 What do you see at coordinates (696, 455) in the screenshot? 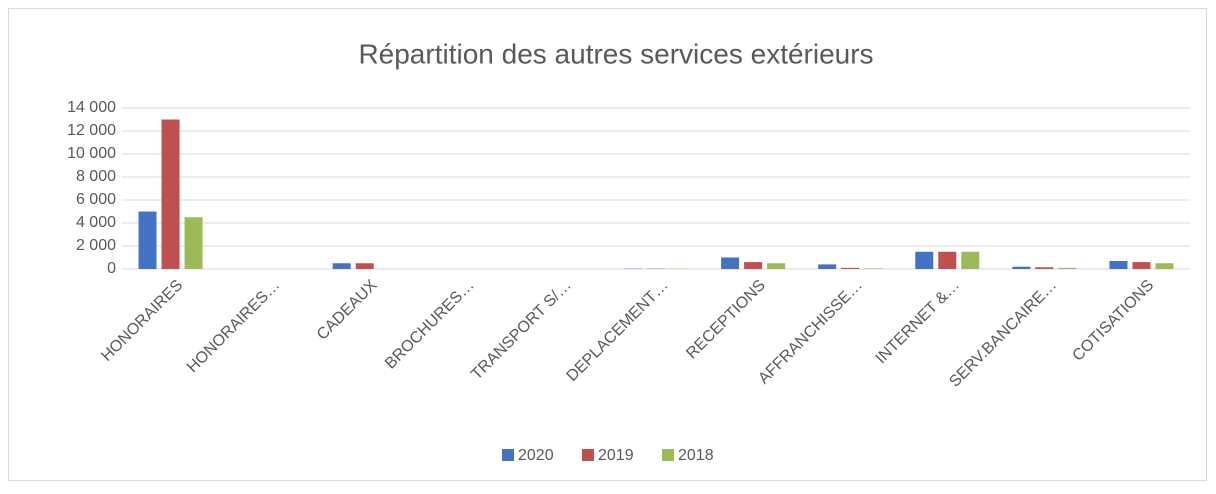
I see `legend-label: 2018` at bounding box center [696, 455].